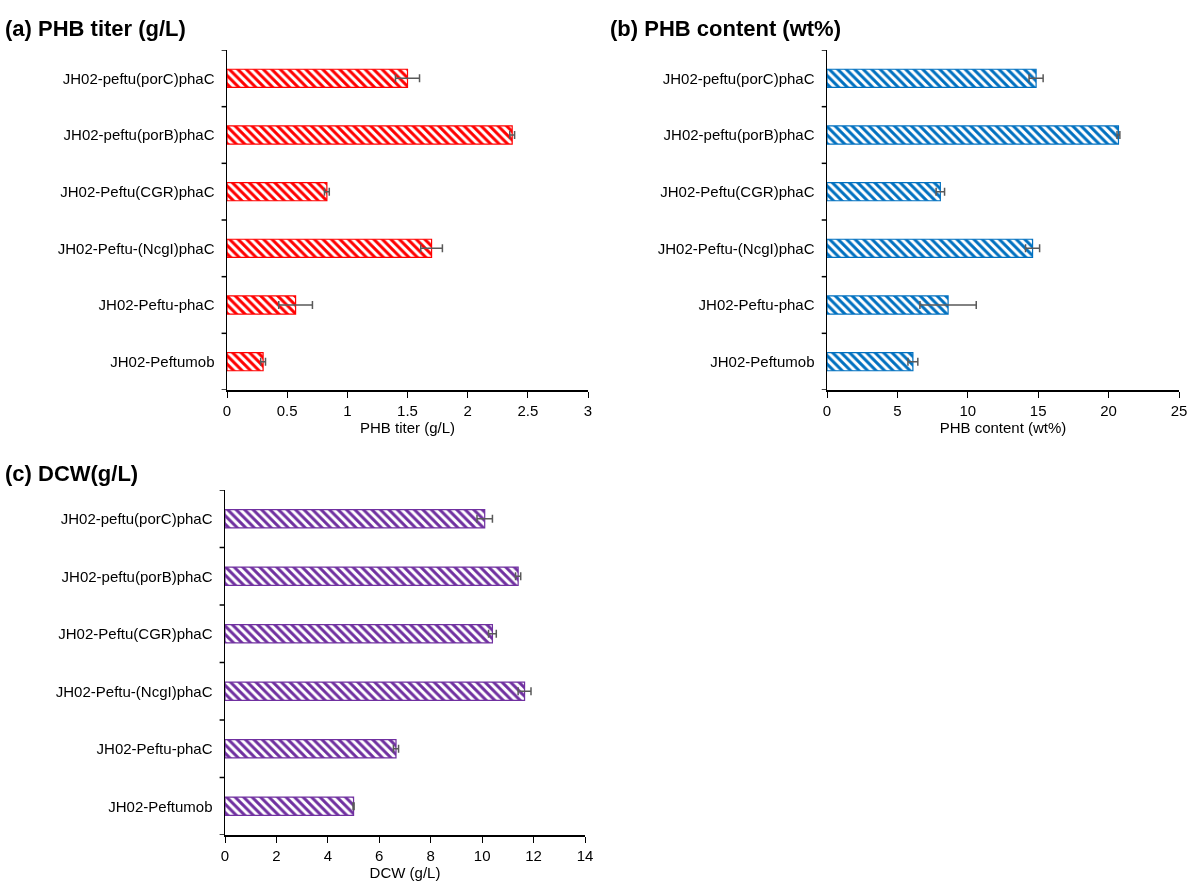 This screenshot has width=1192, height=891. What do you see at coordinates (72, 473) in the screenshot?
I see `chart-title: (c) DCW(g/L)` at bounding box center [72, 473].